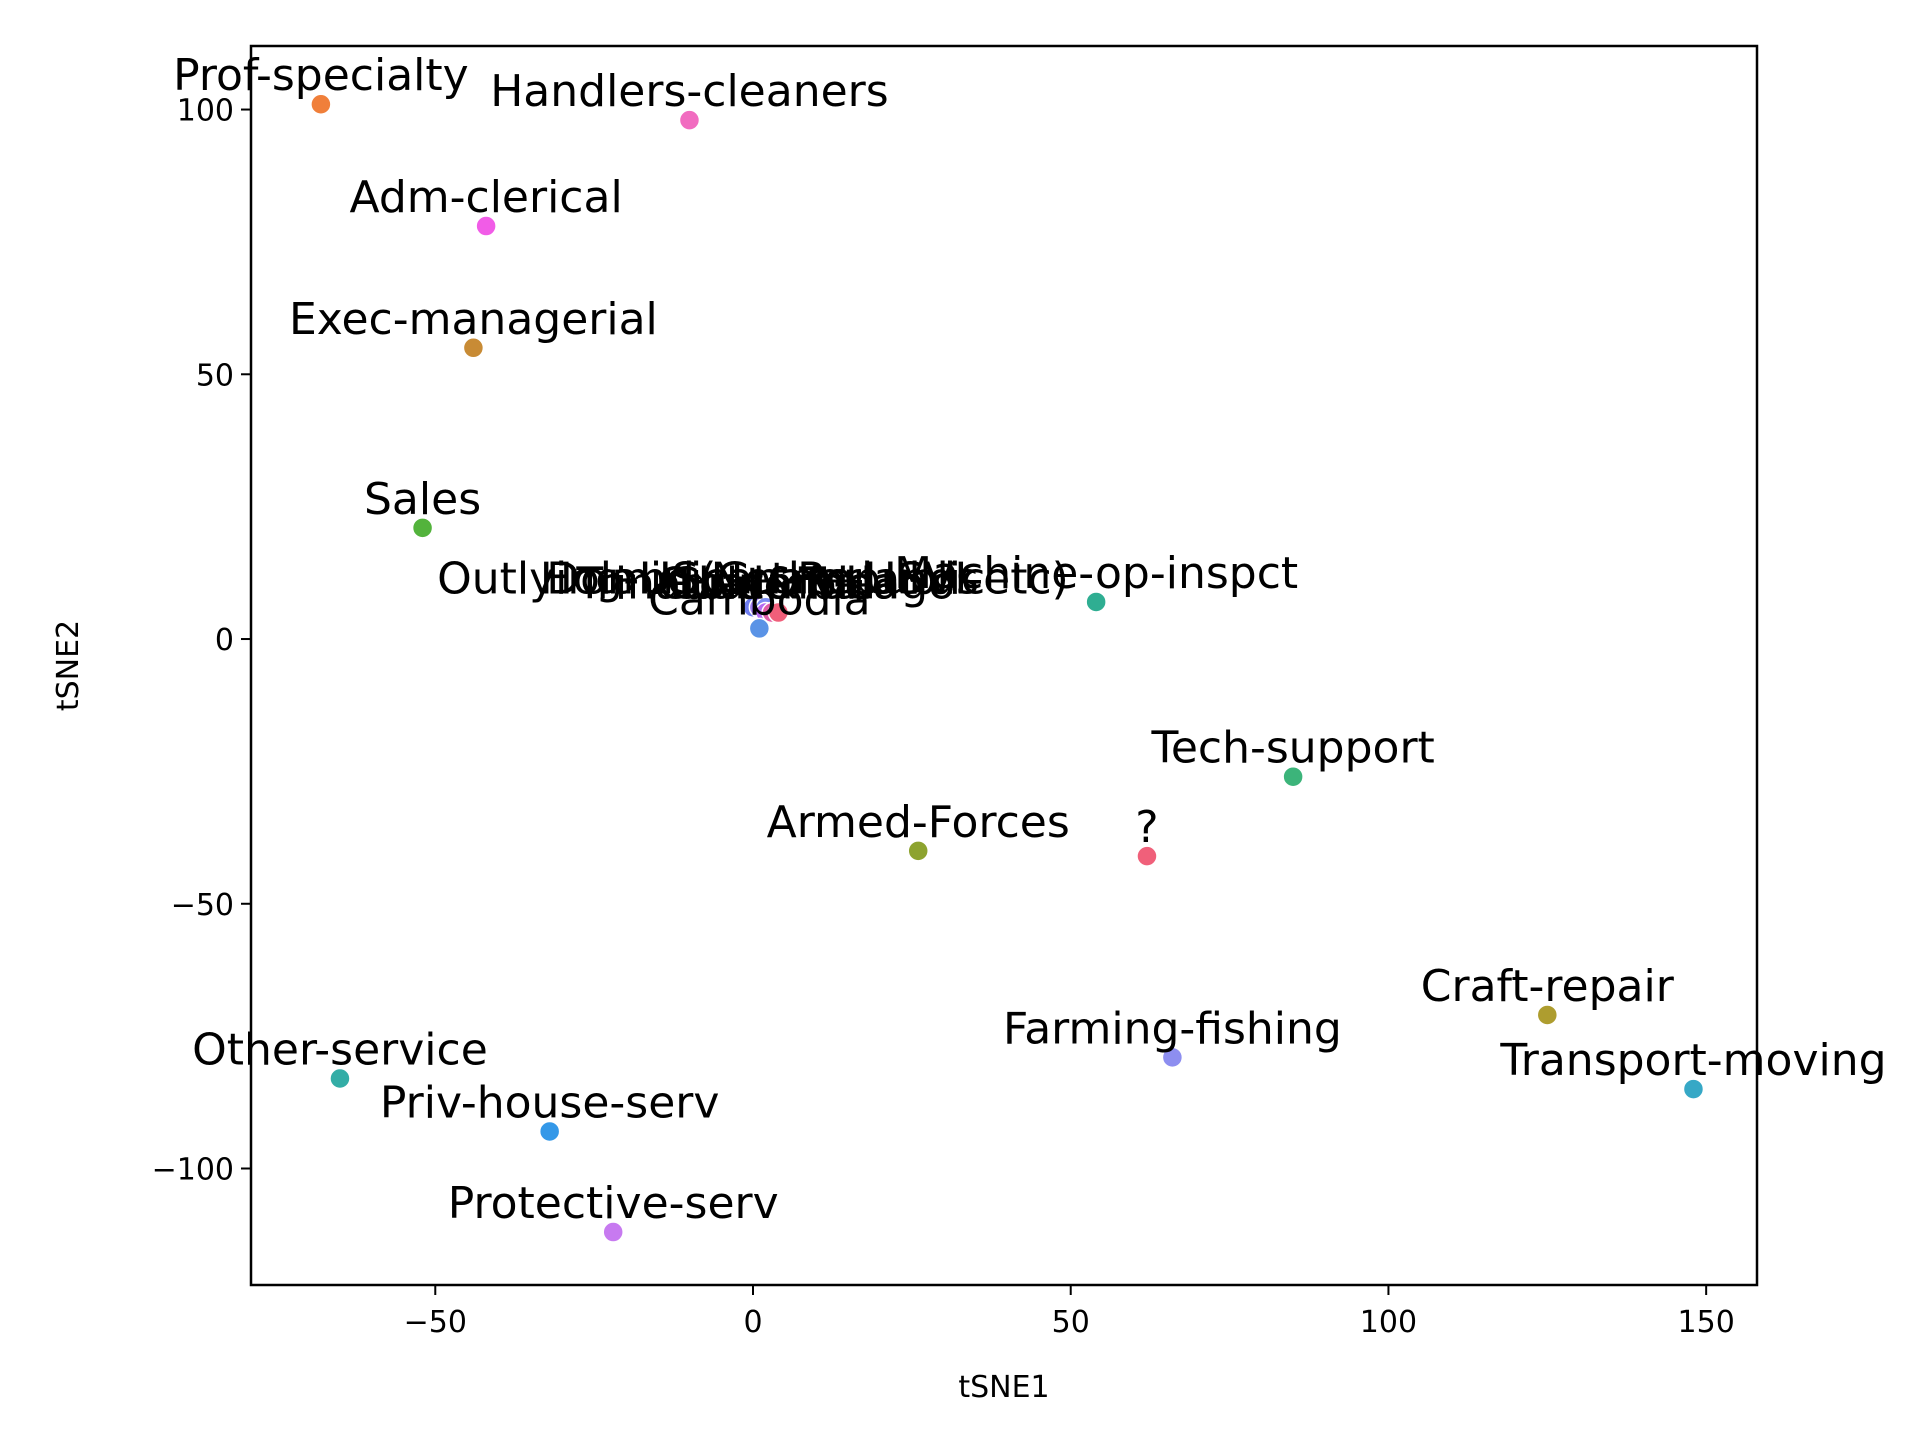 Image resolution: width=1920 pixels, height=1440 pixels. I want to click on point-label: Dominican-Republic, so click(765, 578).